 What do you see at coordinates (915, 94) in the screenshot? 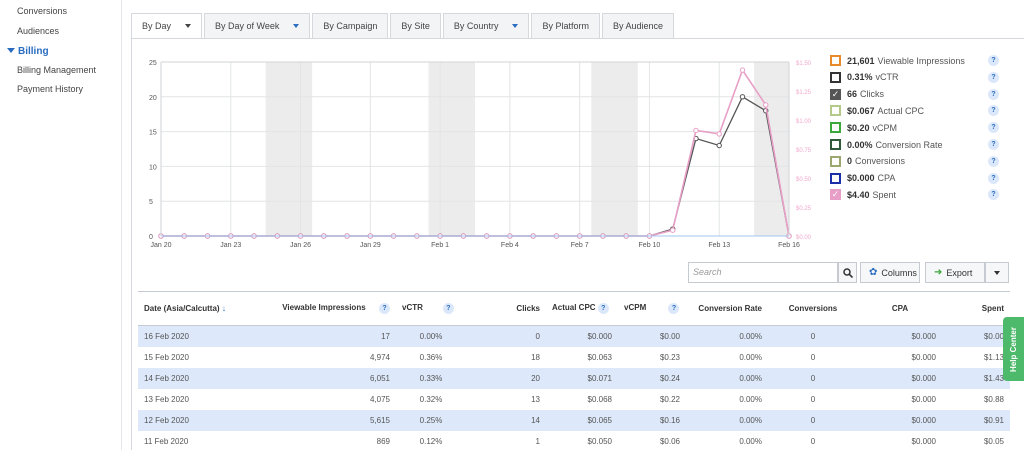
I see `legend-item: ✓ 66 Clicks` at bounding box center [915, 94].